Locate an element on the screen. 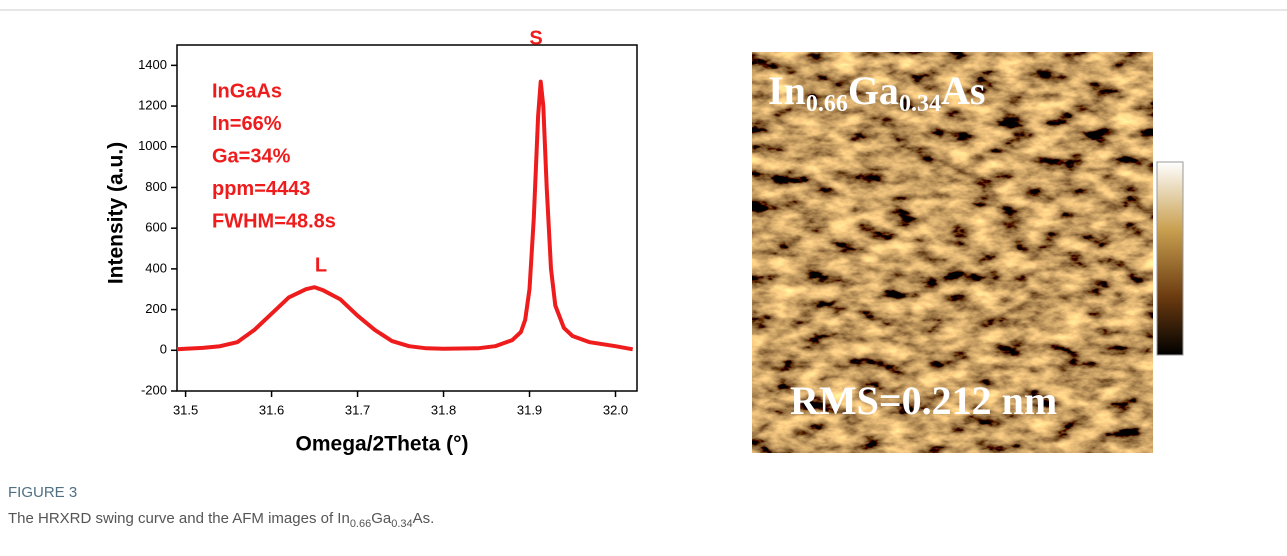 This screenshot has height=556, width=1287. x-tick-label: 31.6 is located at coordinates (271, 409).